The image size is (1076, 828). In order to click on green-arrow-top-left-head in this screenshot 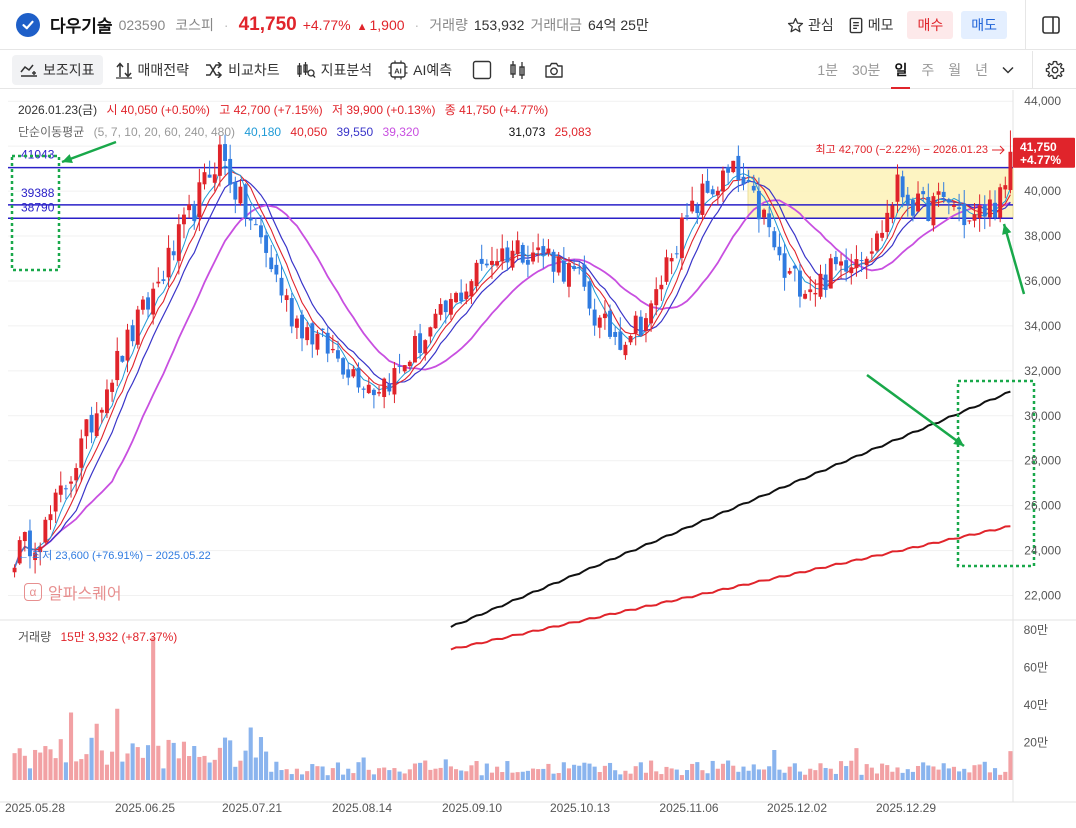, I will do `click(67, 159)`.